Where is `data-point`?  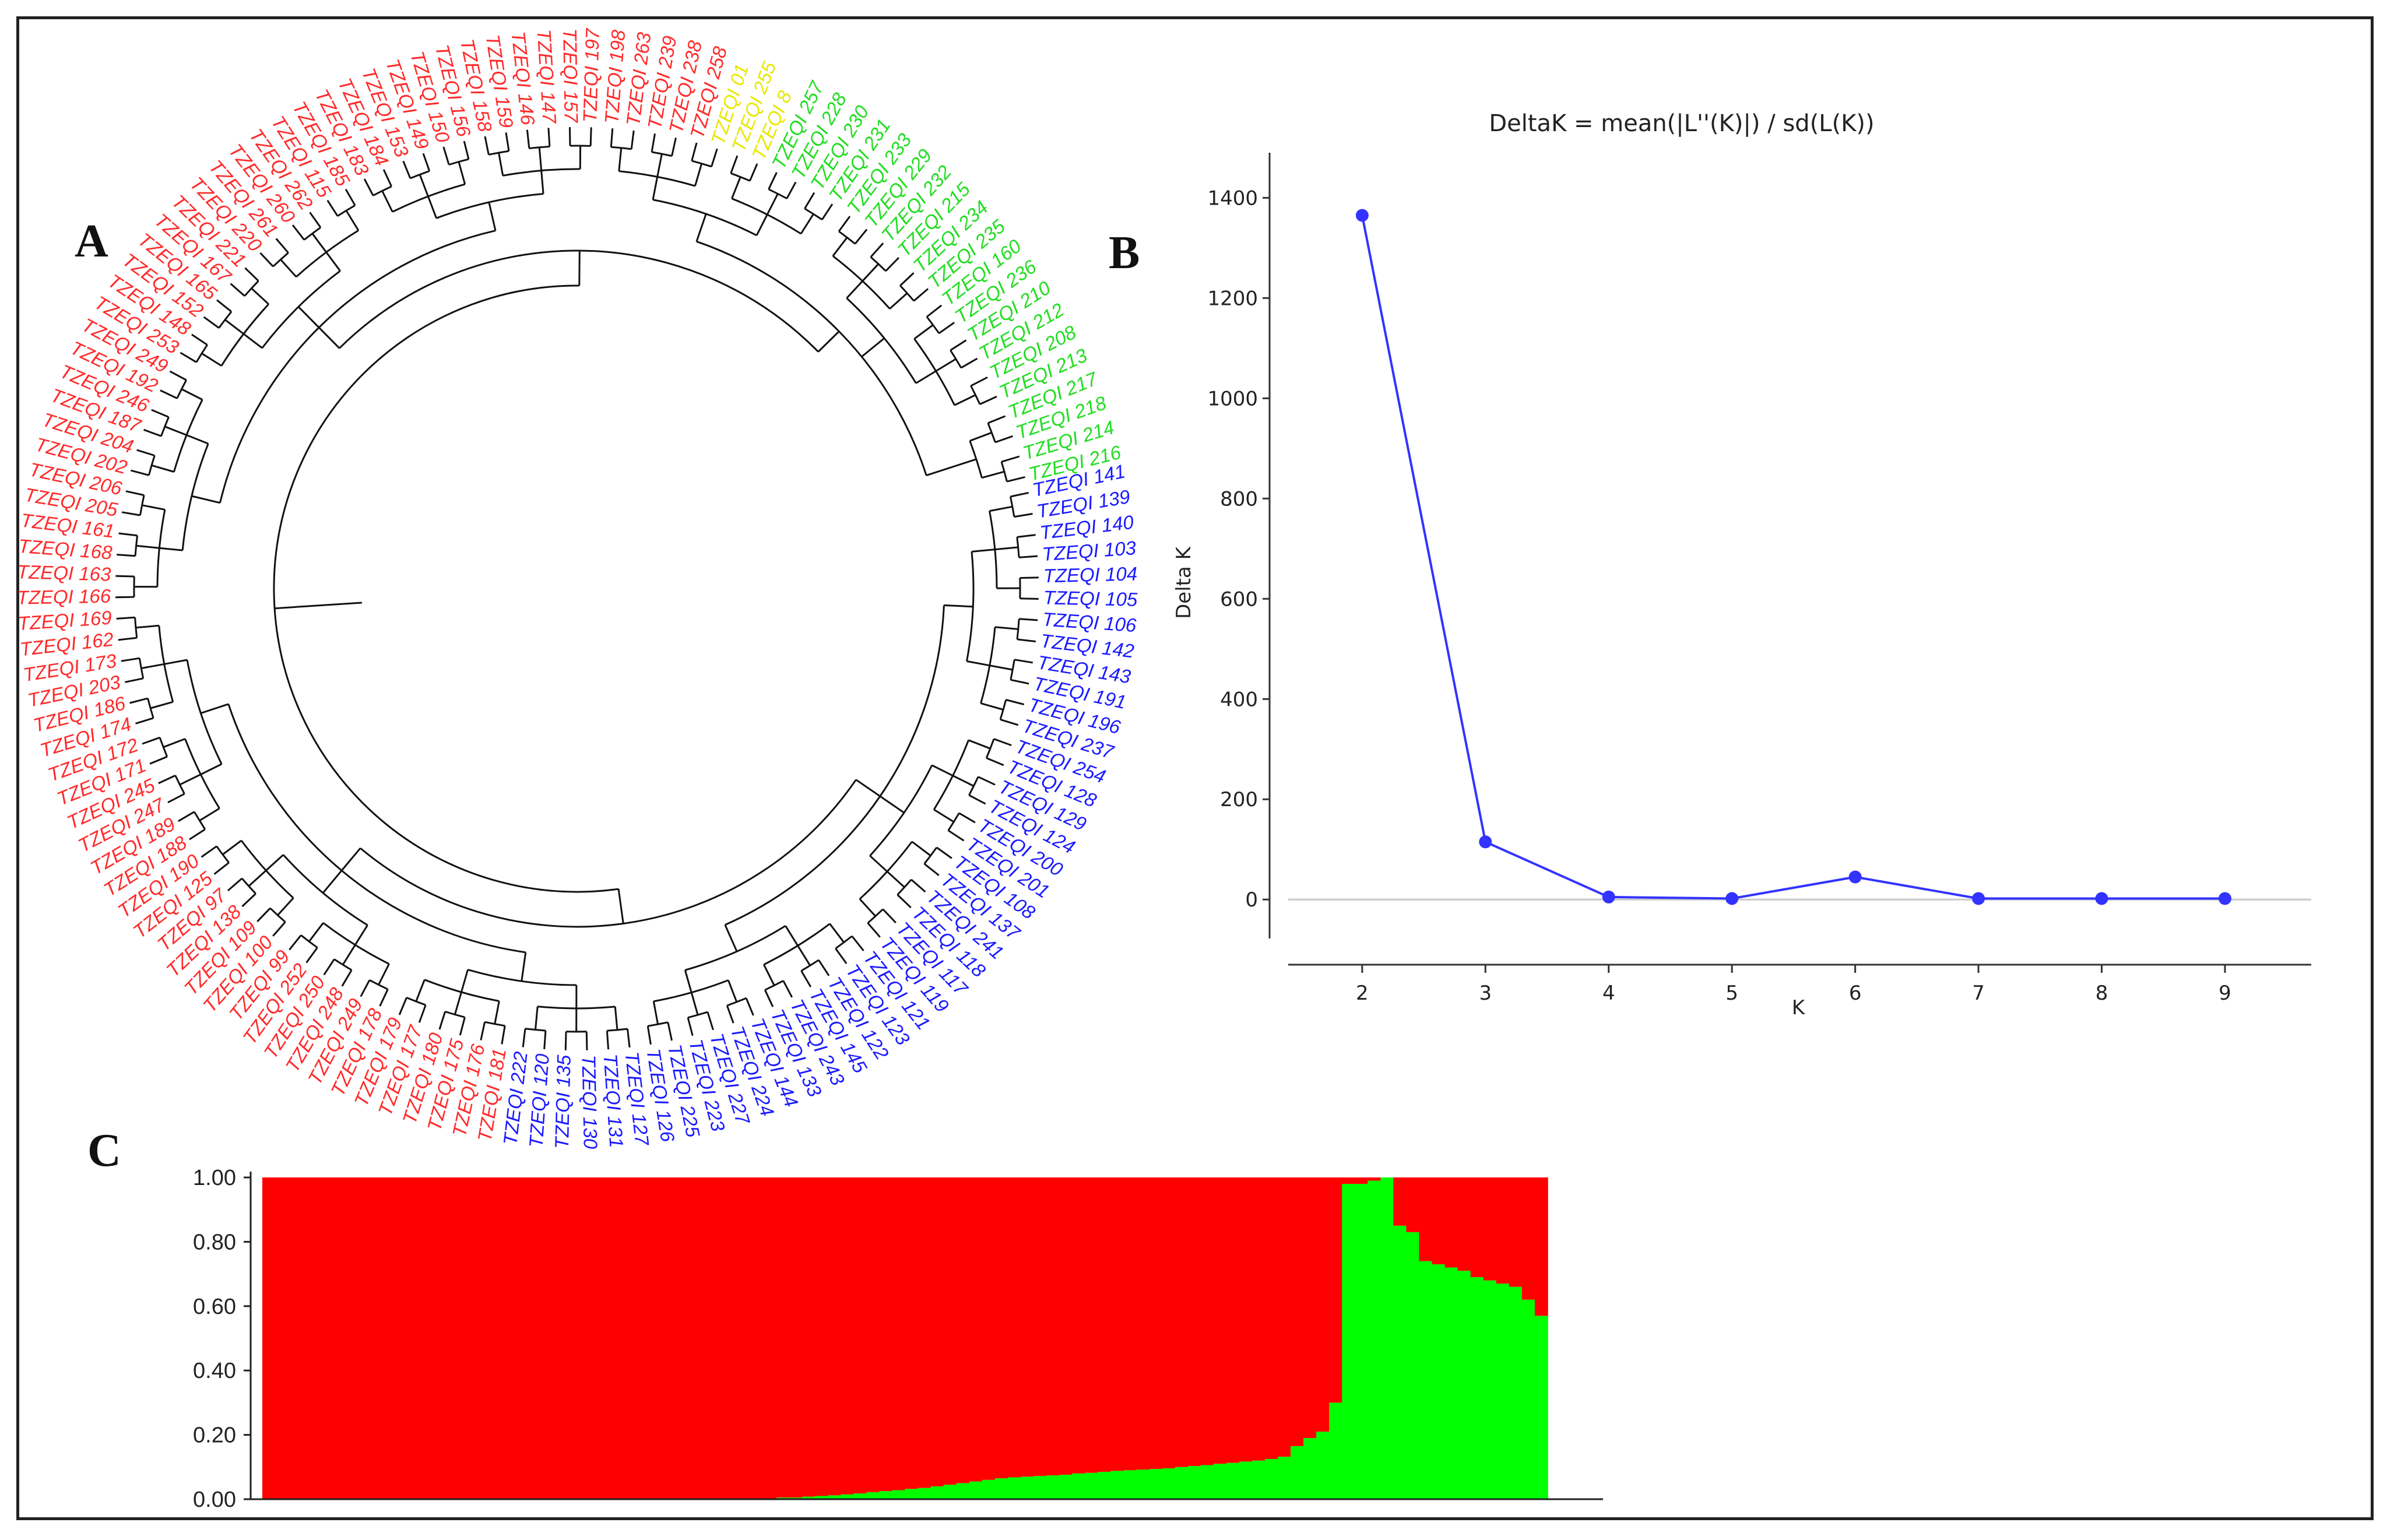 data-point is located at coordinates (1362, 216).